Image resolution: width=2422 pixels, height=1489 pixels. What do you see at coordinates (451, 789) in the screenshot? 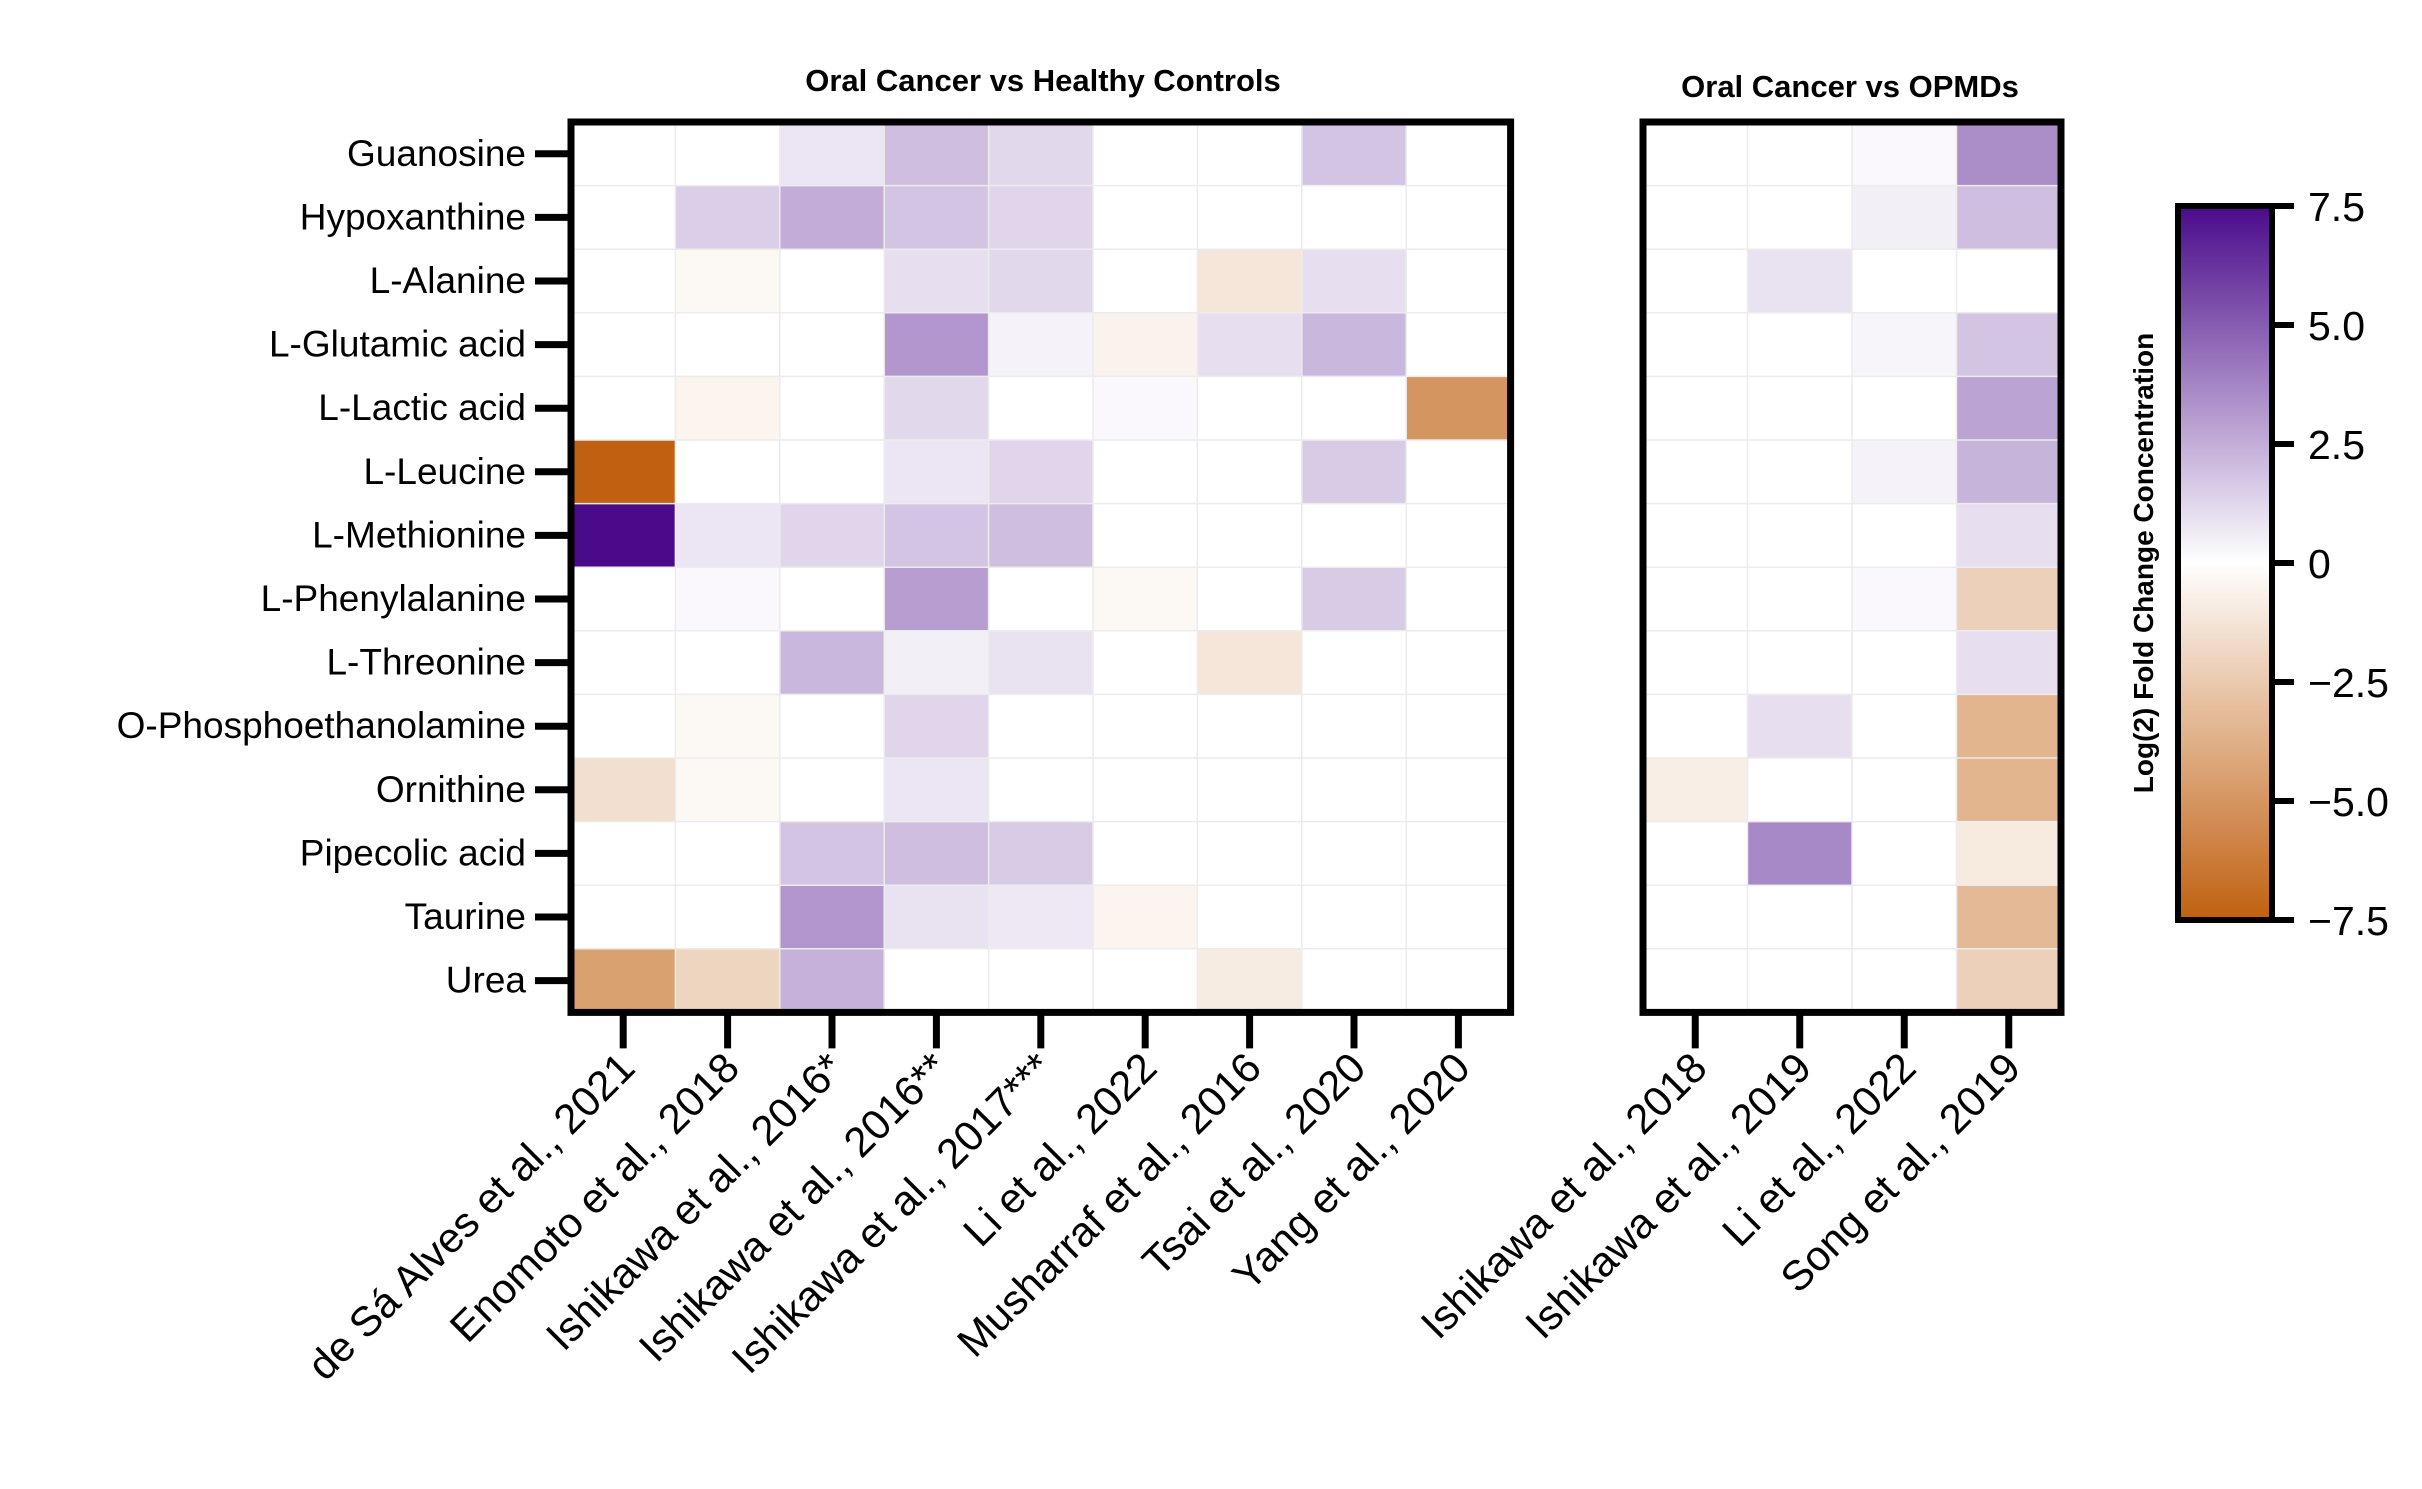
I see `row-label-ornithine: Ornithine` at bounding box center [451, 789].